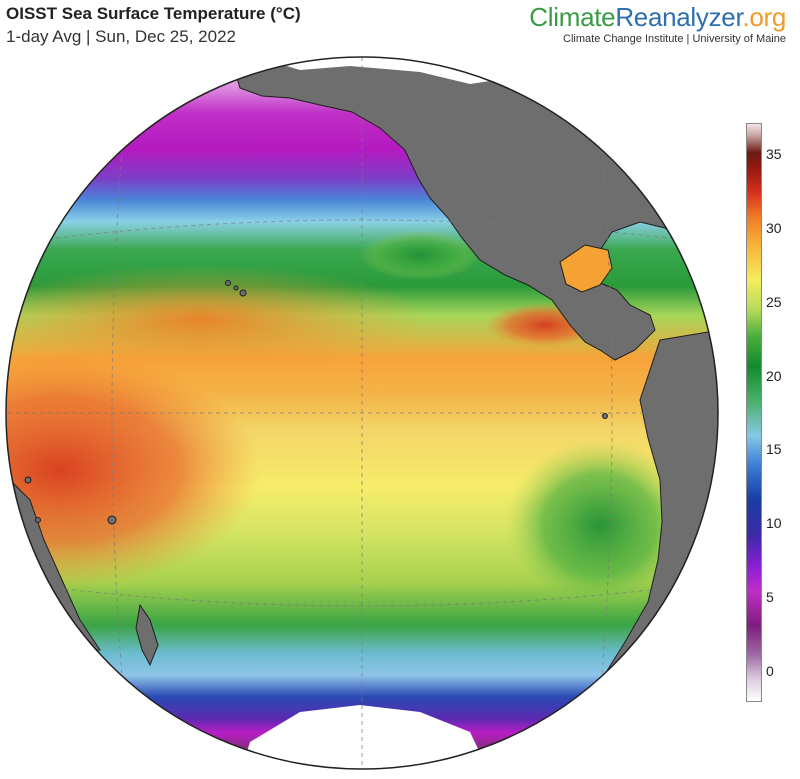  I want to click on colorbar-tick-label: 25, so click(774, 301).